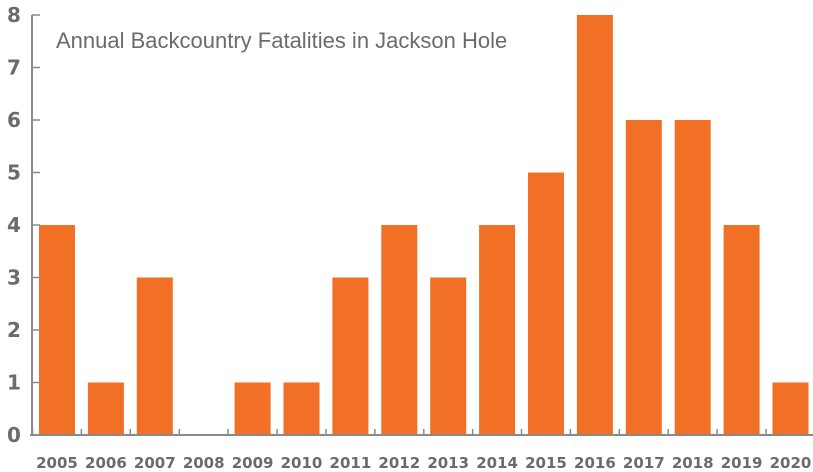  Describe the element at coordinates (14, 173) in the screenshot. I see `y-tick-label-5: 5` at that location.